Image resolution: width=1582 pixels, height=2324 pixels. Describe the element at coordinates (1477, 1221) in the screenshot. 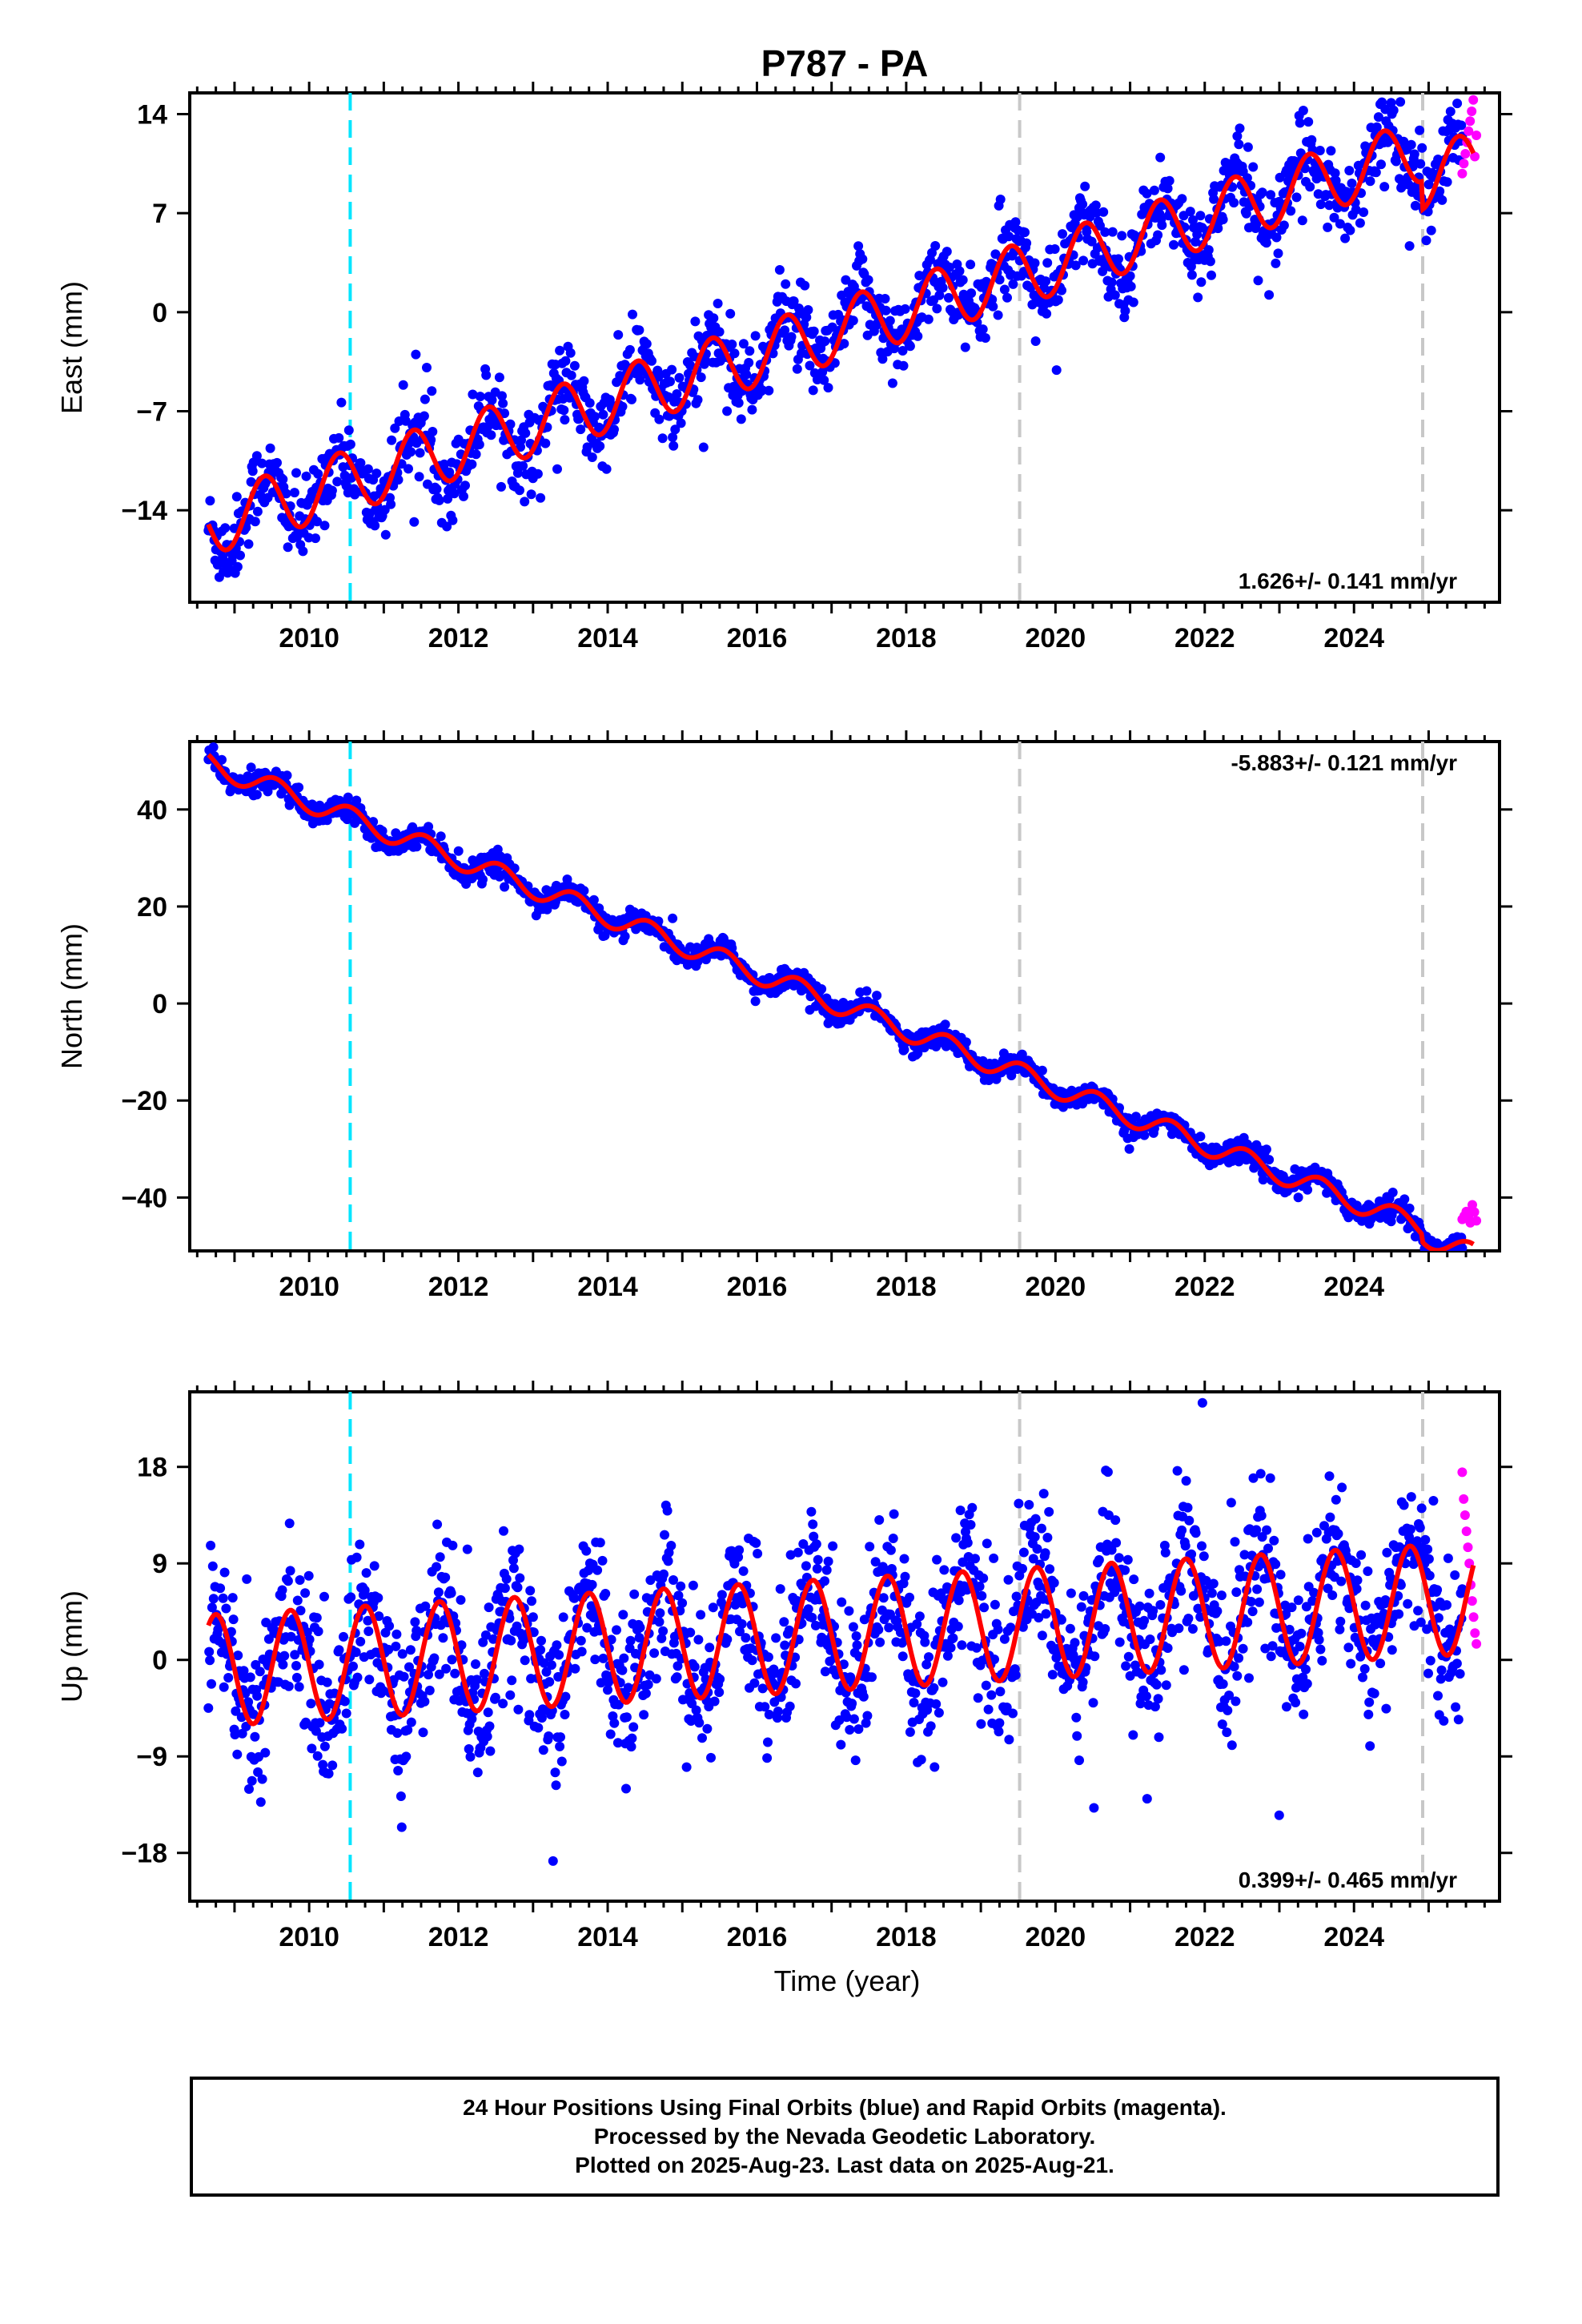

I see `north-rapid-point` at that location.